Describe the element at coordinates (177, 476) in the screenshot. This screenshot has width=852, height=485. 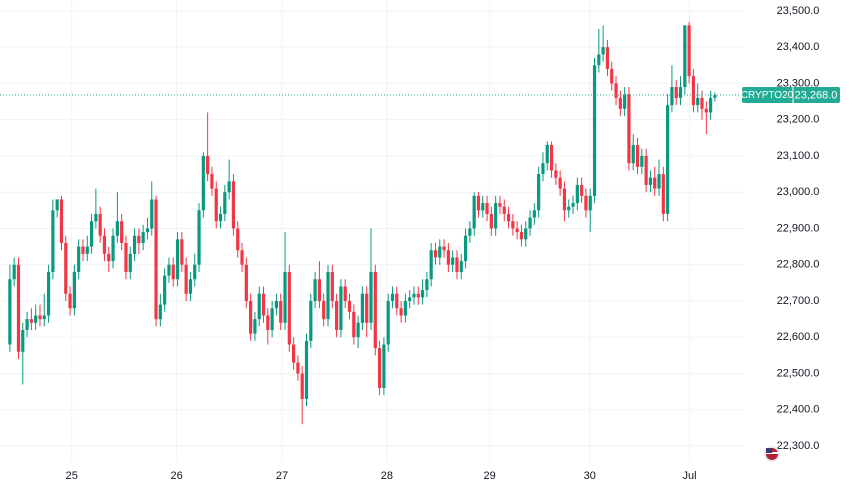
I see `x-tick-label: 26` at that location.